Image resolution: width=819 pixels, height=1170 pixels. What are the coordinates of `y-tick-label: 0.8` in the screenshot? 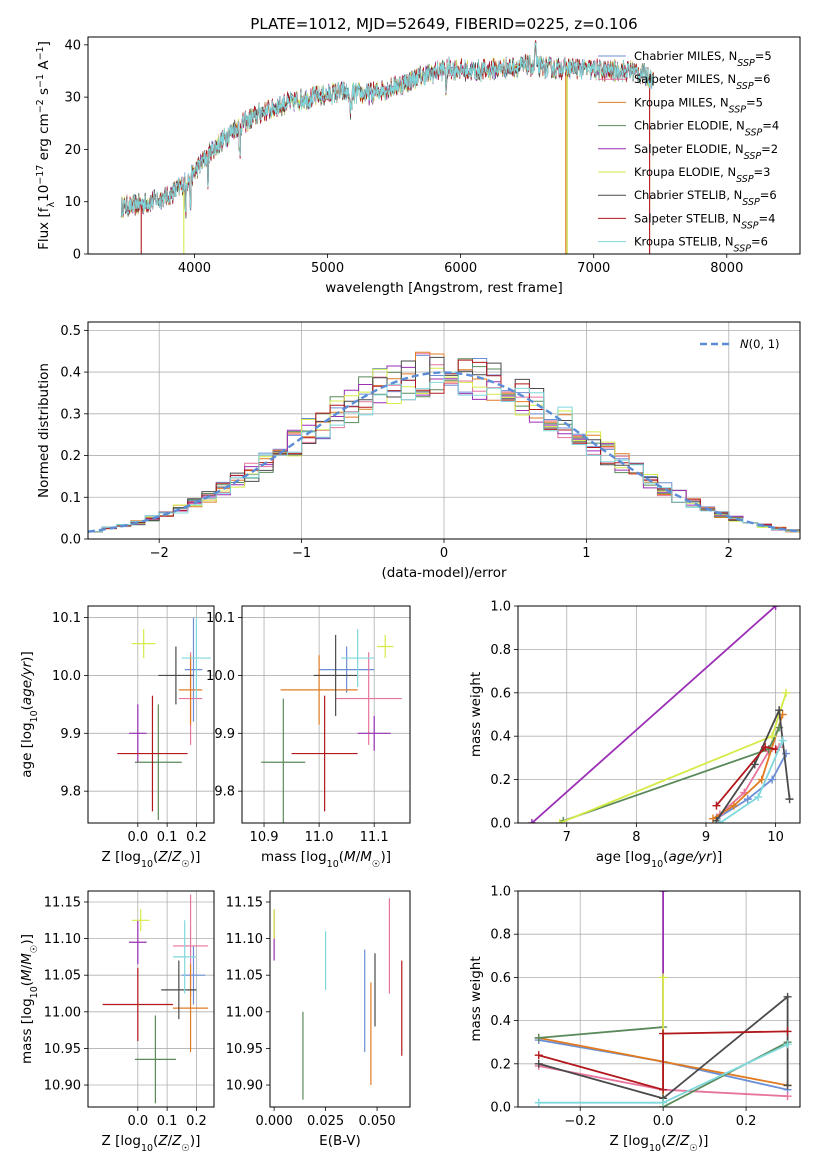 It's located at (500, 935).